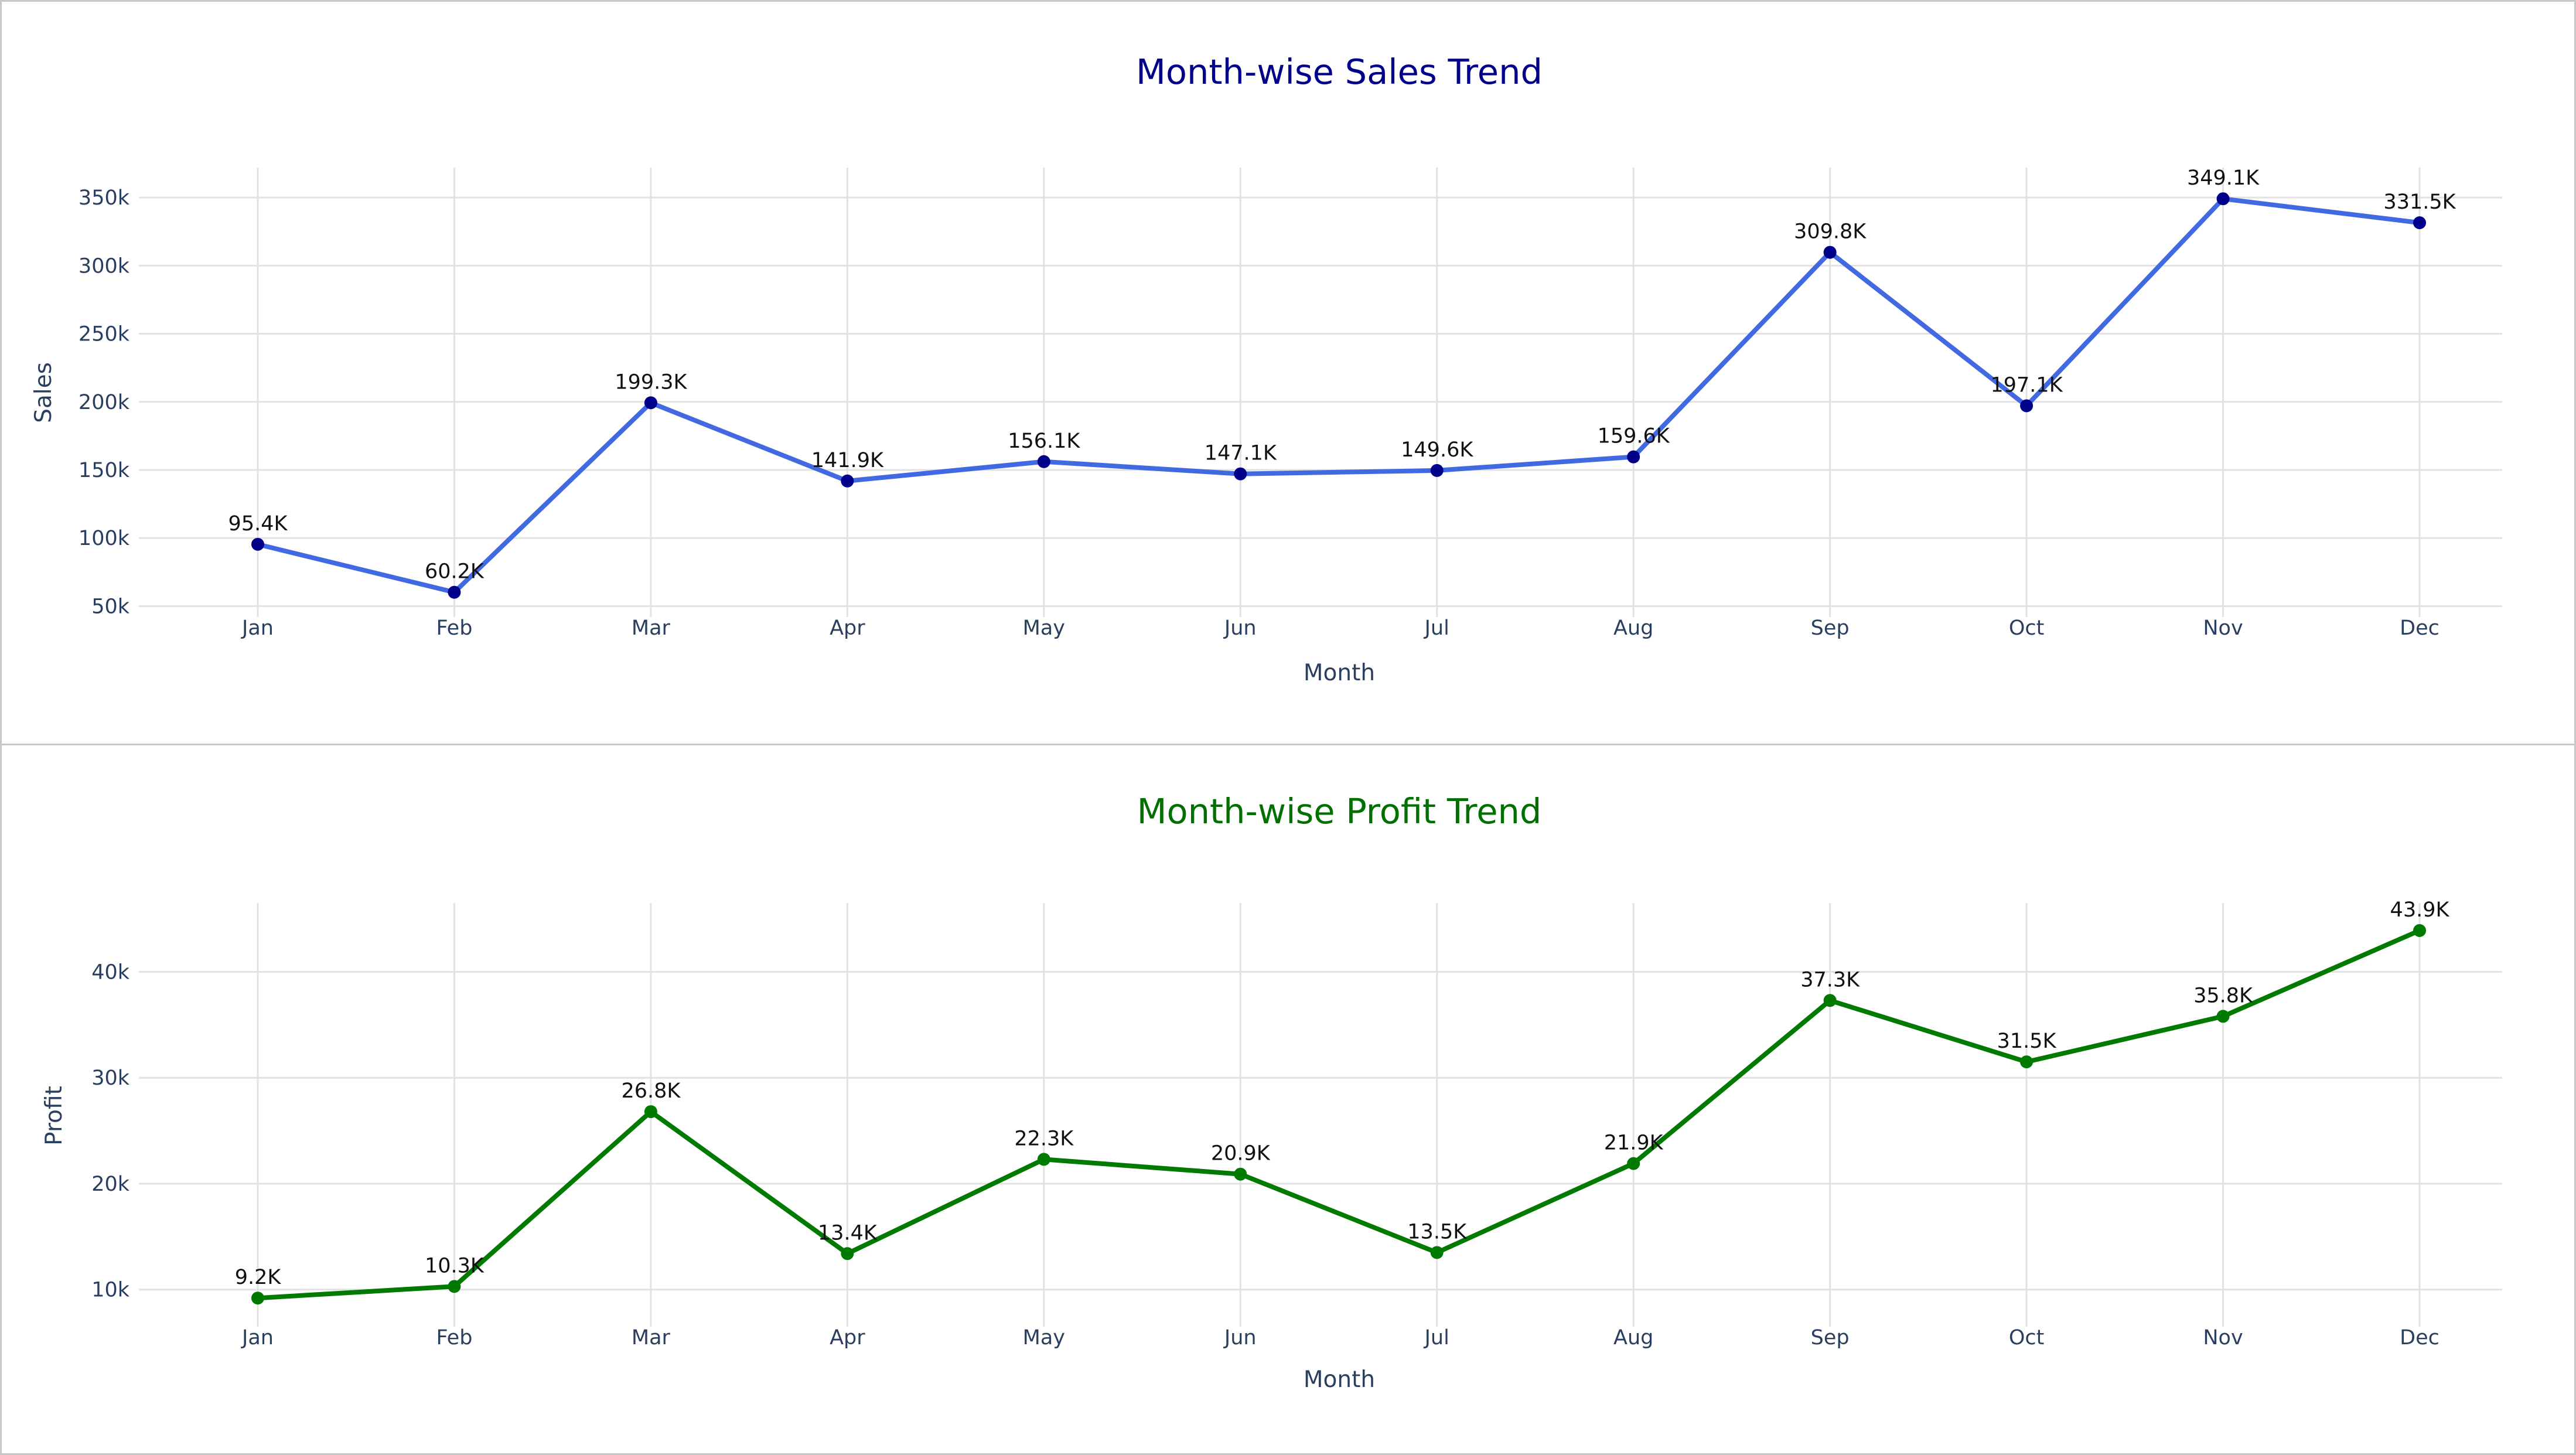 The image size is (2576, 1455). Describe the element at coordinates (1340, 72) in the screenshot. I see `sales-chart-title: Month-wise Sales Trend` at that location.